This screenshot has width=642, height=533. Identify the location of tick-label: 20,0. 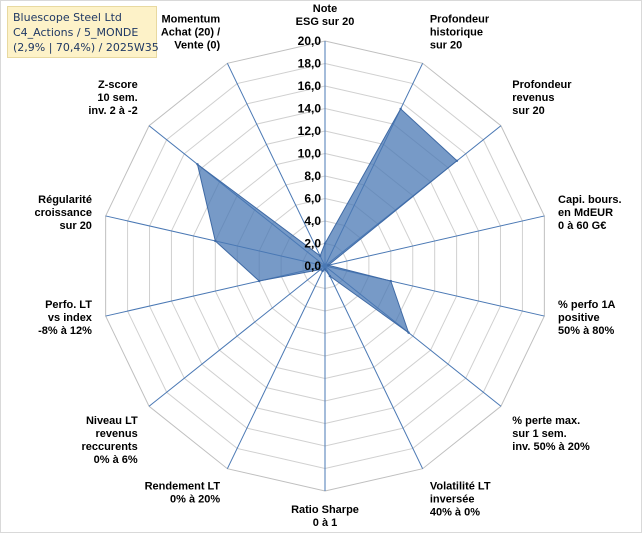
(310, 41).